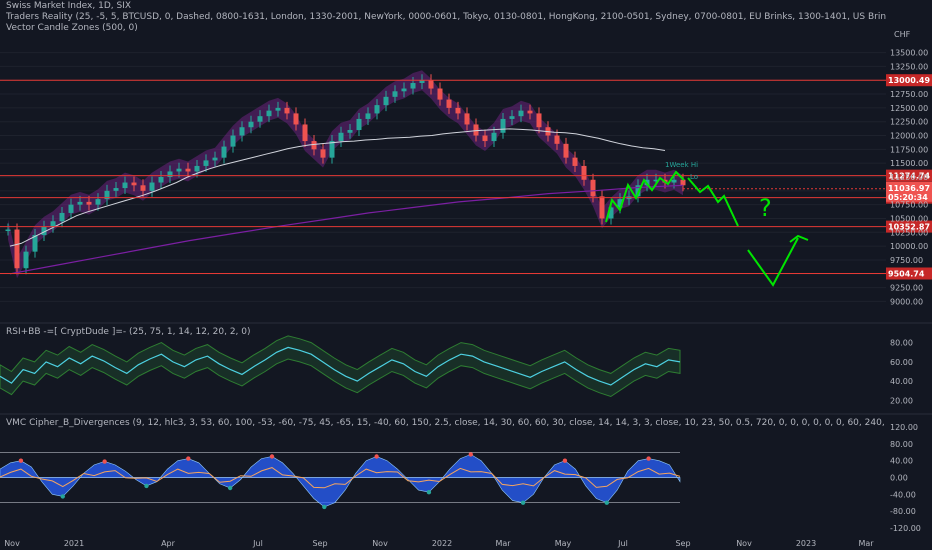  I want to click on level-price-tag: 13000.49, so click(909, 80).